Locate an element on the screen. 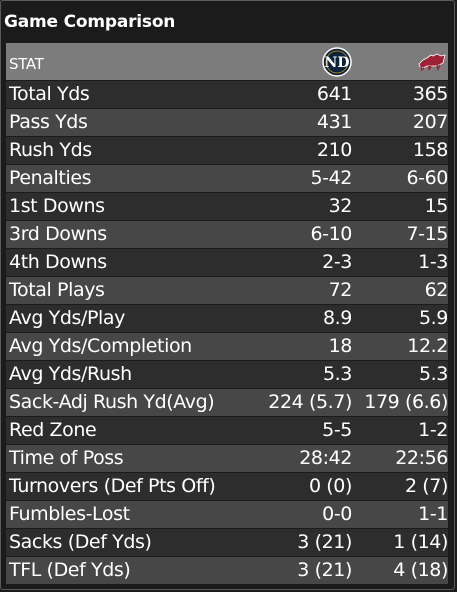 This screenshot has height=592, width=457. stat-name: Pass Yds is located at coordinates (48, 122).